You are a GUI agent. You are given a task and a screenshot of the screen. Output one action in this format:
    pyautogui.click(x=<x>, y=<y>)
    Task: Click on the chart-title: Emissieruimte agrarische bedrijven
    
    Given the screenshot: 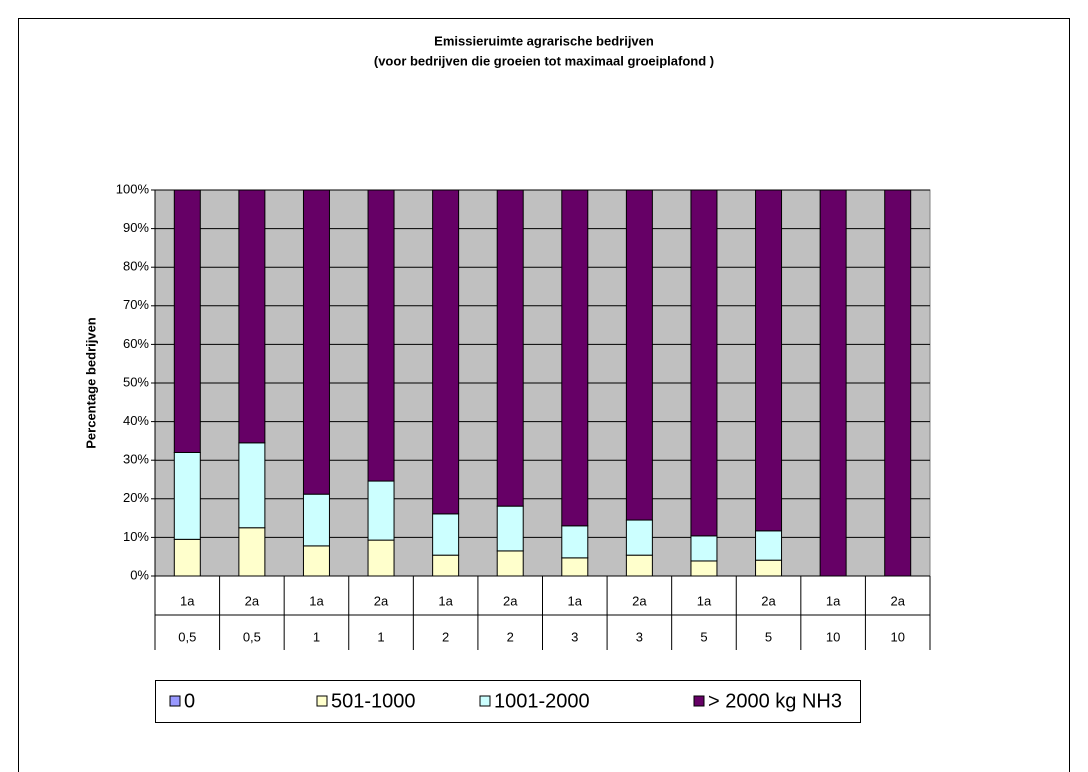 What is the action you would take?
    pyautogui.click(x=544, y=40)
    